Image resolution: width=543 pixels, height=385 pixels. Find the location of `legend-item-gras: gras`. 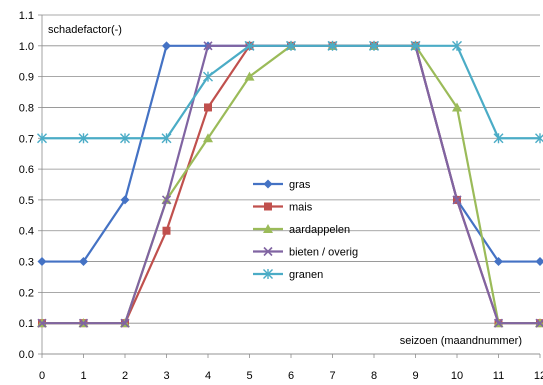

legend-item-gras: gras is located at coordinates (282, 185).